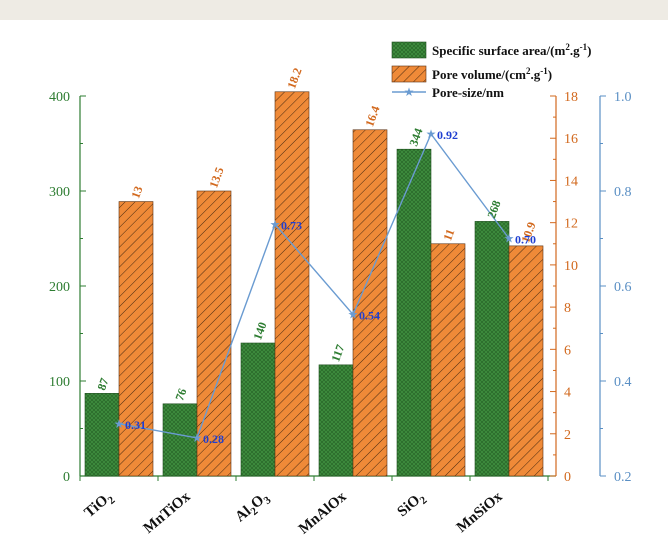  Describe the element at coordinates (323, 512) in the screenshot. I see `category-label: MnAlOx` at that location.